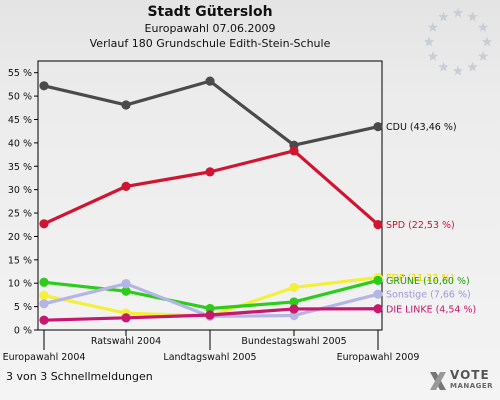 The width and height of the screenshot is (500, 400). I want to click on y-tick-label: 10 %, so click(20, 284).